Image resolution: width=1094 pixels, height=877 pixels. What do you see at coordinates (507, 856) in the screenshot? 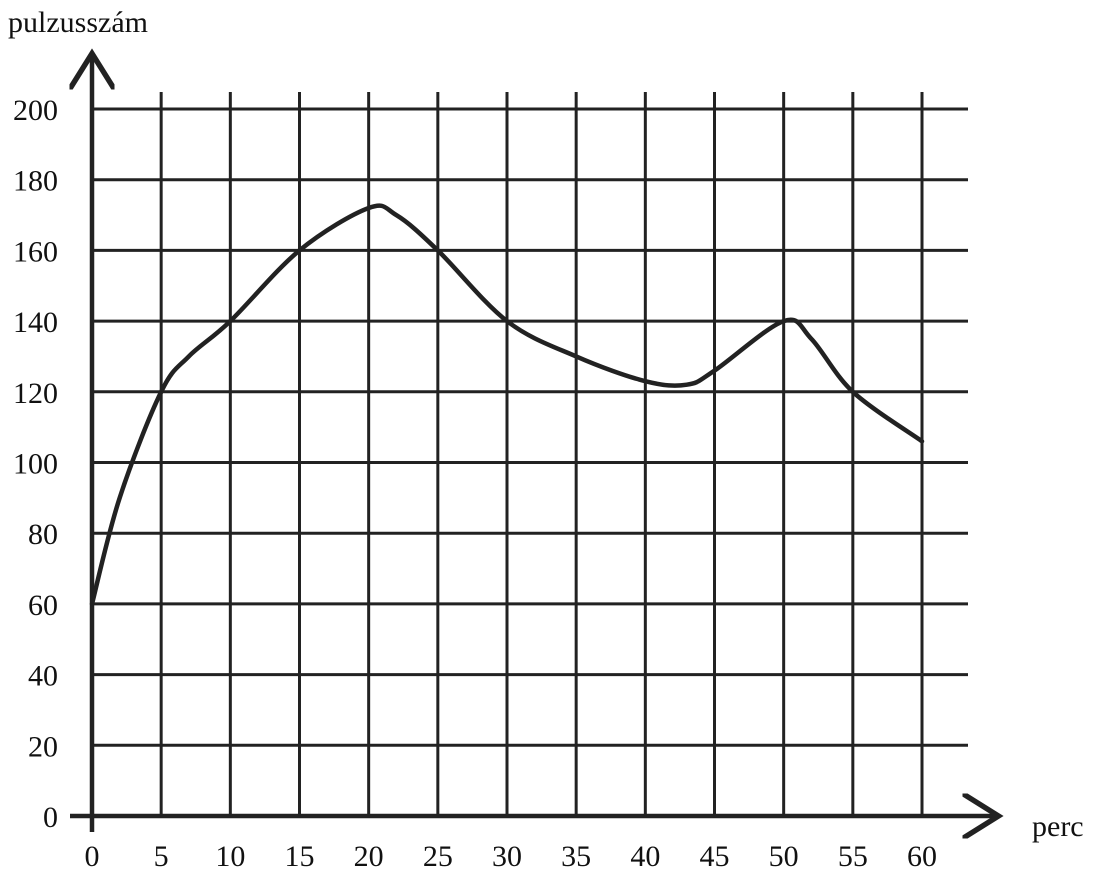
I see `x-tick-label-30: 30` at bounding box center [507, 856].